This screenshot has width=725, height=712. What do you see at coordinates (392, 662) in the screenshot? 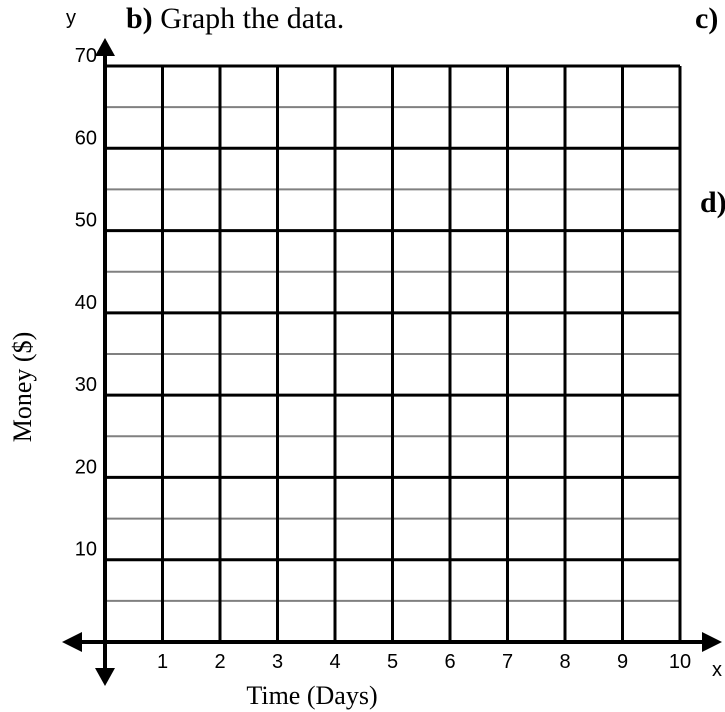
I see `x-tick-label: 5` at bounding box center [392, 662].